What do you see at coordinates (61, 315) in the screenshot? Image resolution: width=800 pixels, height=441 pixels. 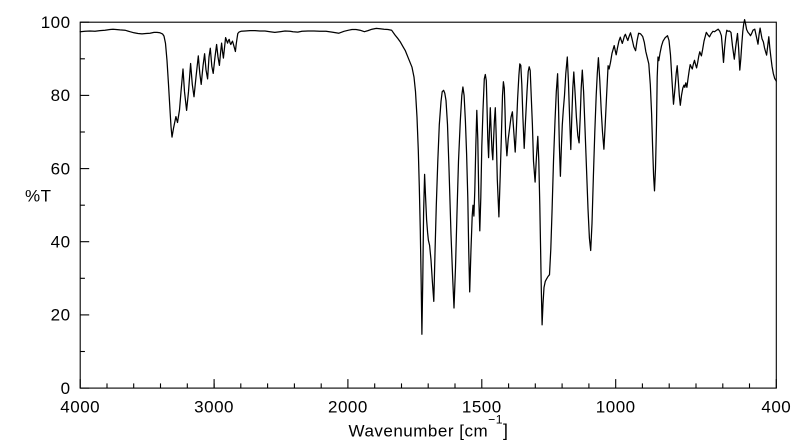 I see `svg-text: 20` at bounding box center [61, 315].